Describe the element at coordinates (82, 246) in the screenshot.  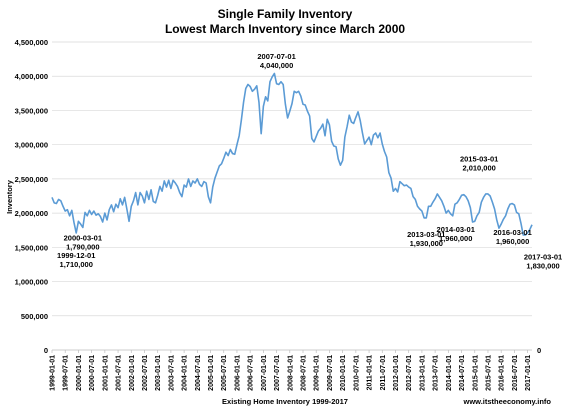
I see `annotation-value: 1,790,000` at that location.